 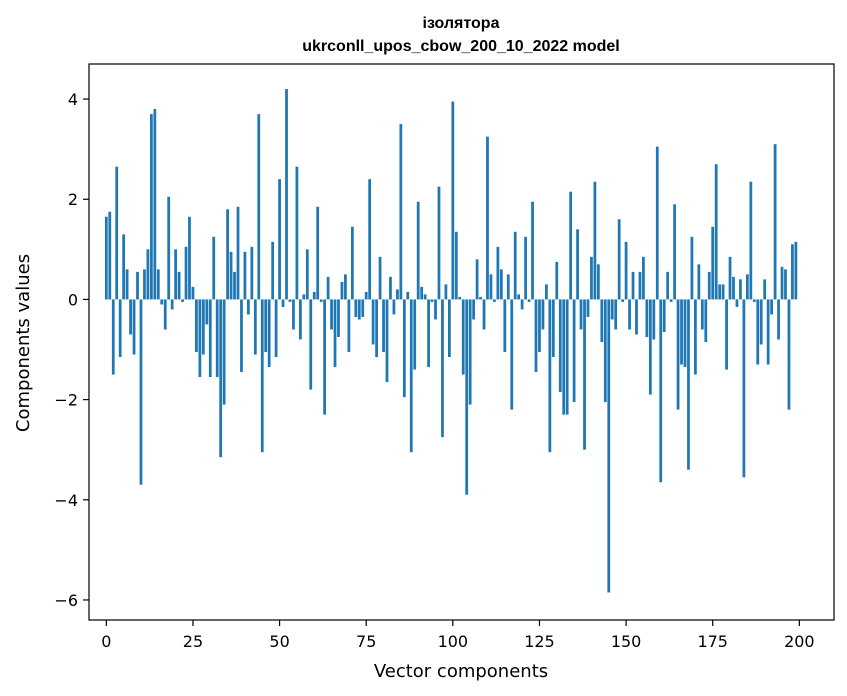 What do you see at coordinates (193, 641) in the screenshot?
I see `x-tick-label: 25` at bounding box center [193, 641].